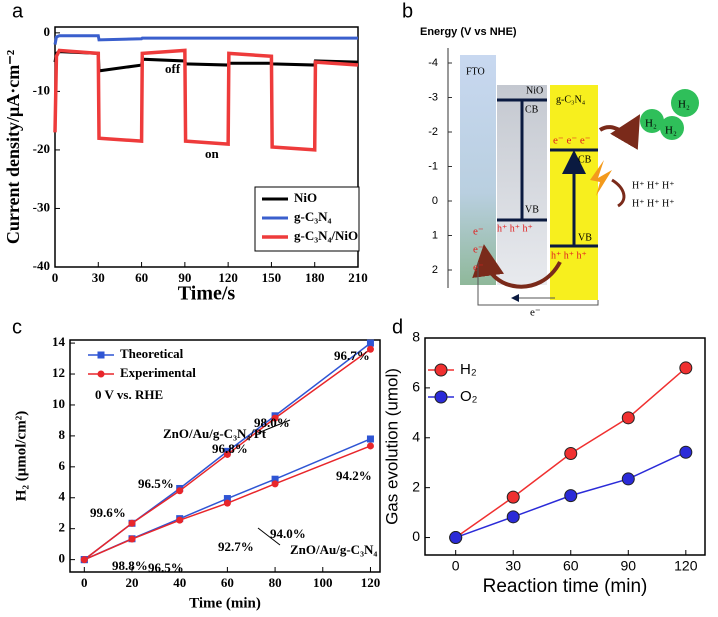  I want to click on energy-tick-label: -1, so click(433, 166).